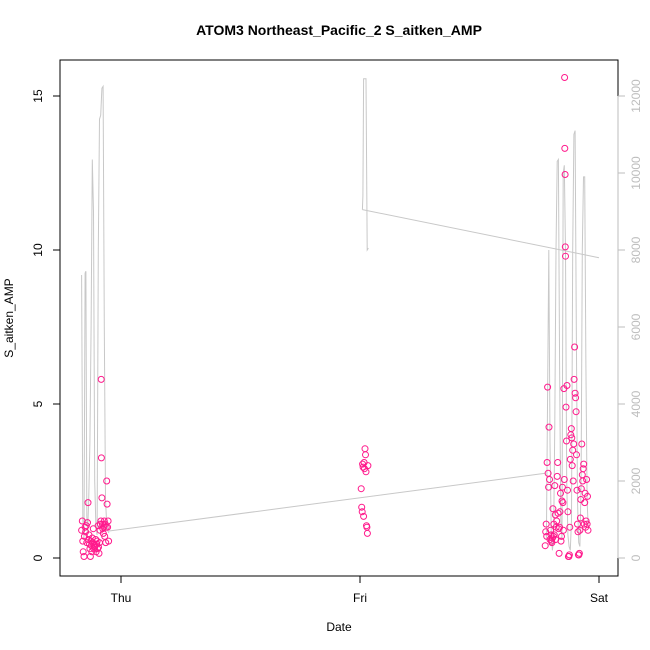  I want to click on y-axis-left: 0 5 10 15, so click(46, 325).